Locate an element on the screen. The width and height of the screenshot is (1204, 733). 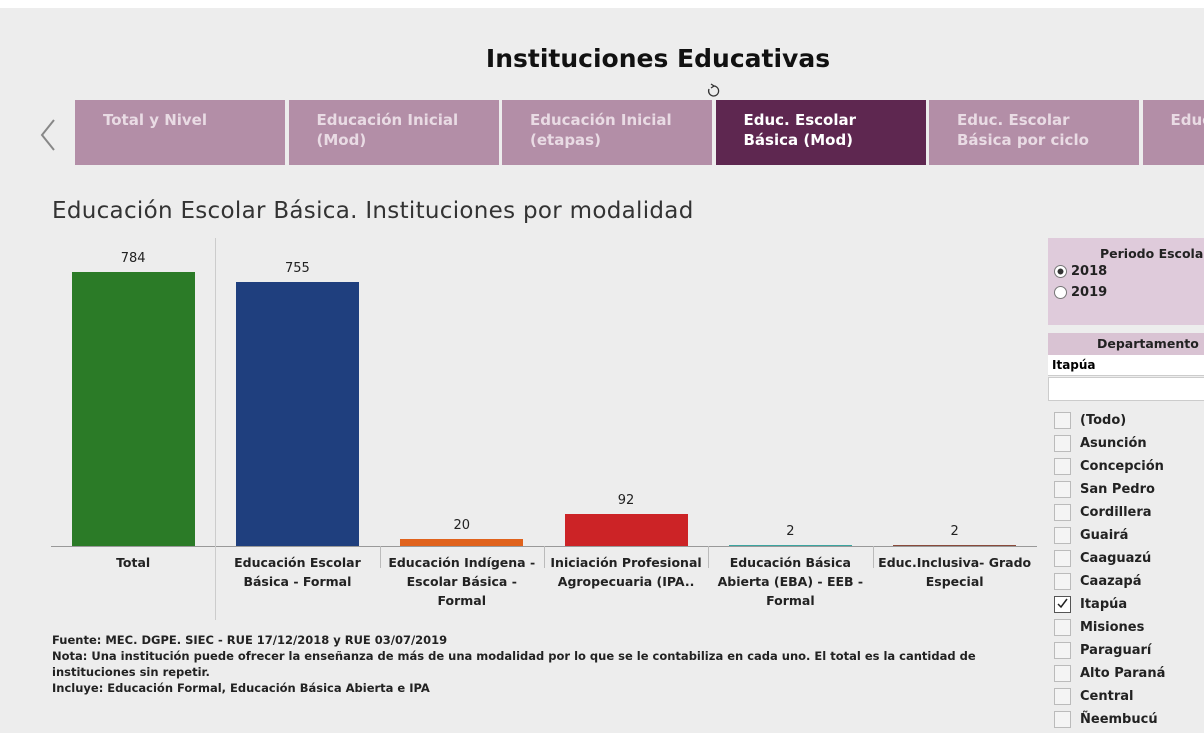
x-tick-label: Educación Escolar Básica - Formal is located at coordinates (297, 572).